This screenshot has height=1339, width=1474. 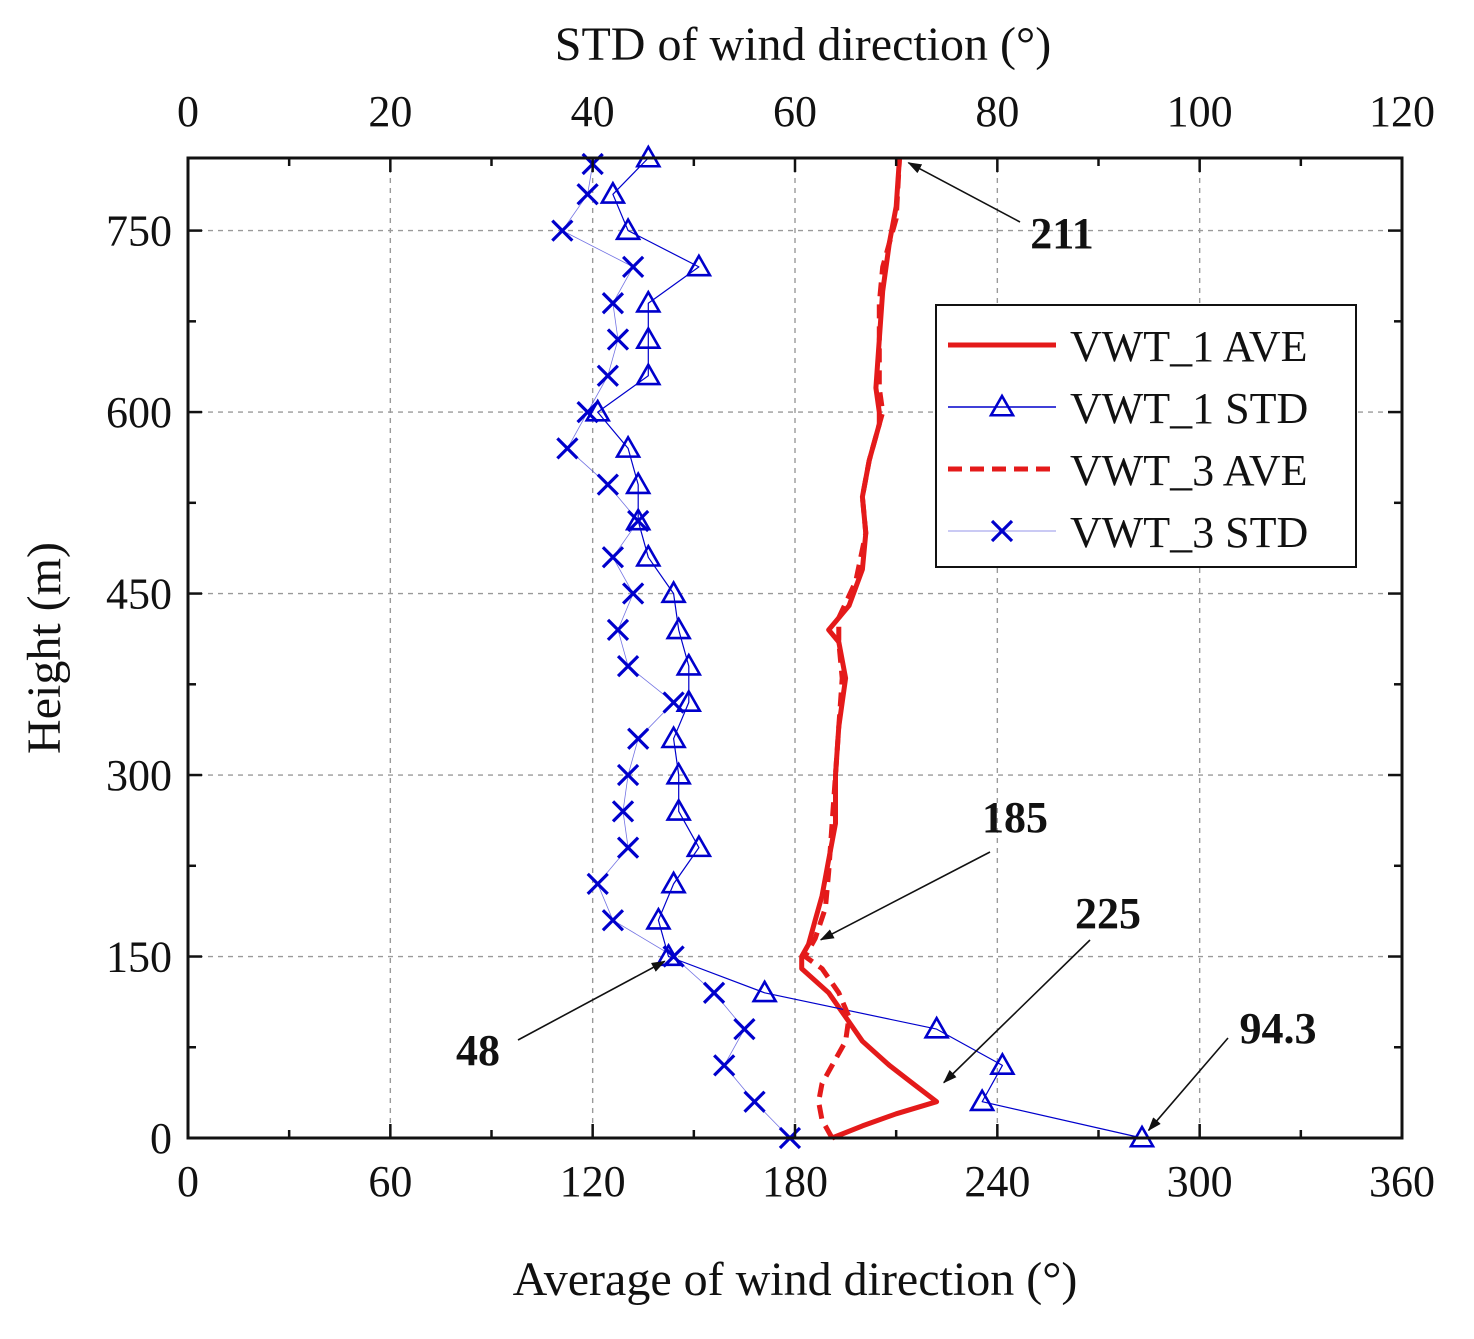 What do you see at coordinates (1200, 1181) in the screenshot?
I see `bottom-tick-label: 300` at bounding box center [1200, 1181].